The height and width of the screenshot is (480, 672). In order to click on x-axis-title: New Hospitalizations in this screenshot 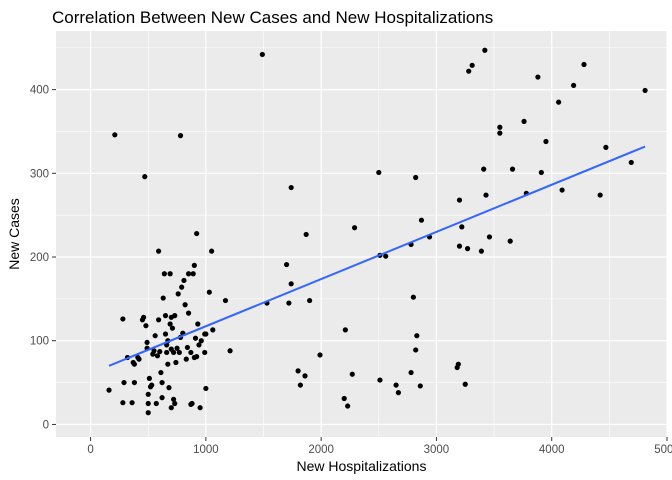, I will do `click(362, 466)`.